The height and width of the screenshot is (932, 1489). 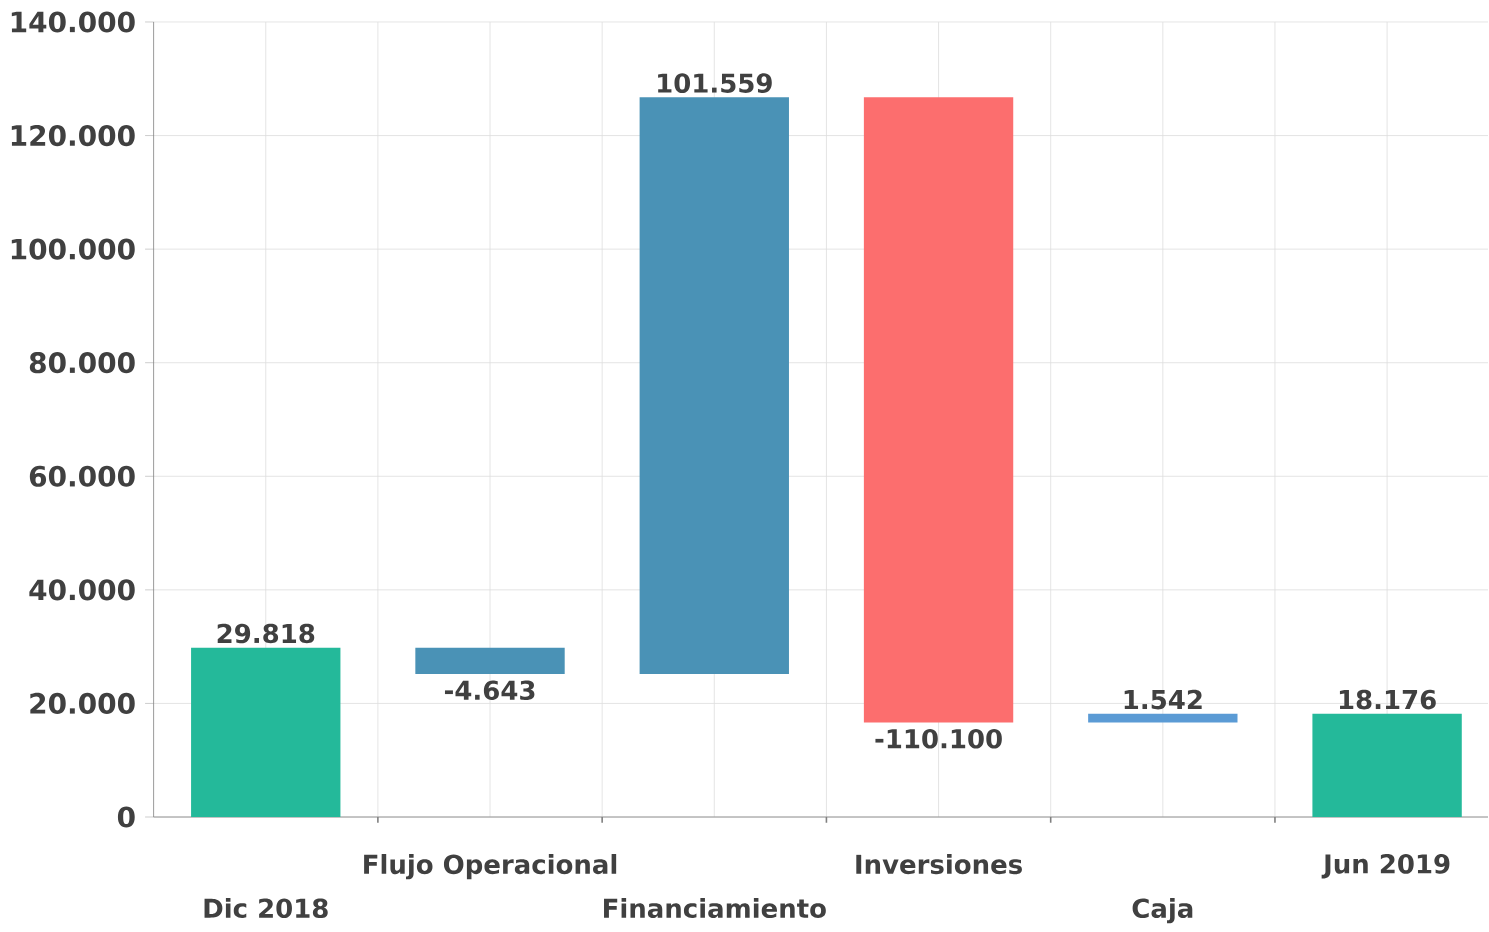 What do you see at coordinates (1387, 699) in the screenshot?
I see `data-label: 18.176` at bounding box center [1387, 699].